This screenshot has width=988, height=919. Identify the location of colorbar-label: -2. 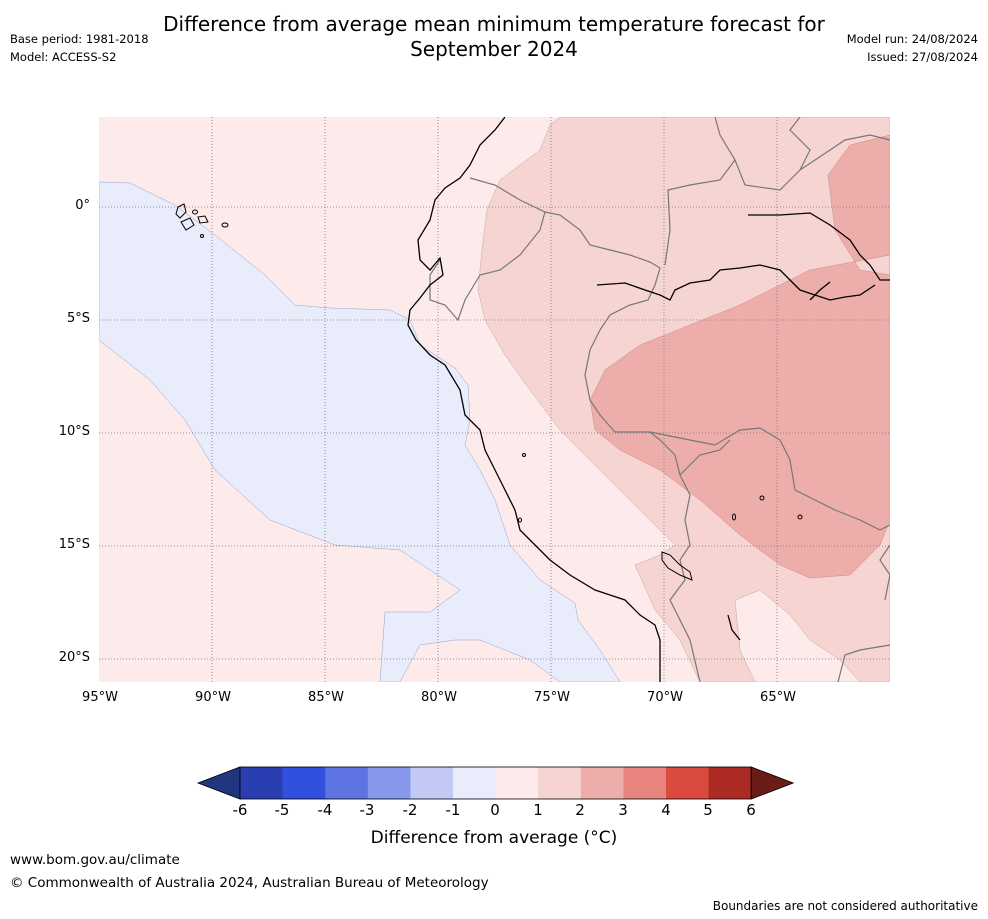
(410, 810).